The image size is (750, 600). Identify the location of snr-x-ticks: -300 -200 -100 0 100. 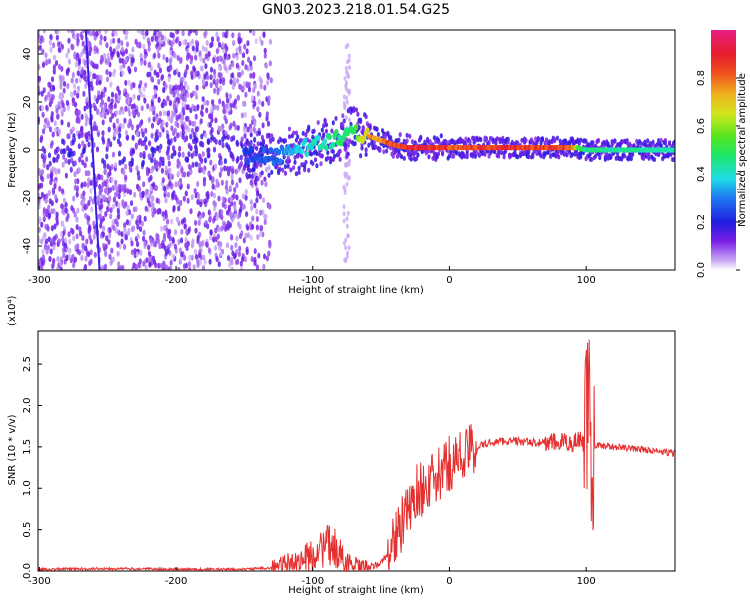
(312, 577).